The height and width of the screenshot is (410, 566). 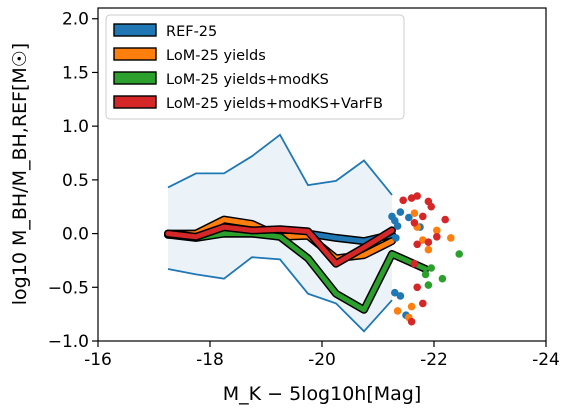 What do you see at coordinates (280, 164) in the screenshot?
I see `band-upper-line` at bounding box center [280, 164].